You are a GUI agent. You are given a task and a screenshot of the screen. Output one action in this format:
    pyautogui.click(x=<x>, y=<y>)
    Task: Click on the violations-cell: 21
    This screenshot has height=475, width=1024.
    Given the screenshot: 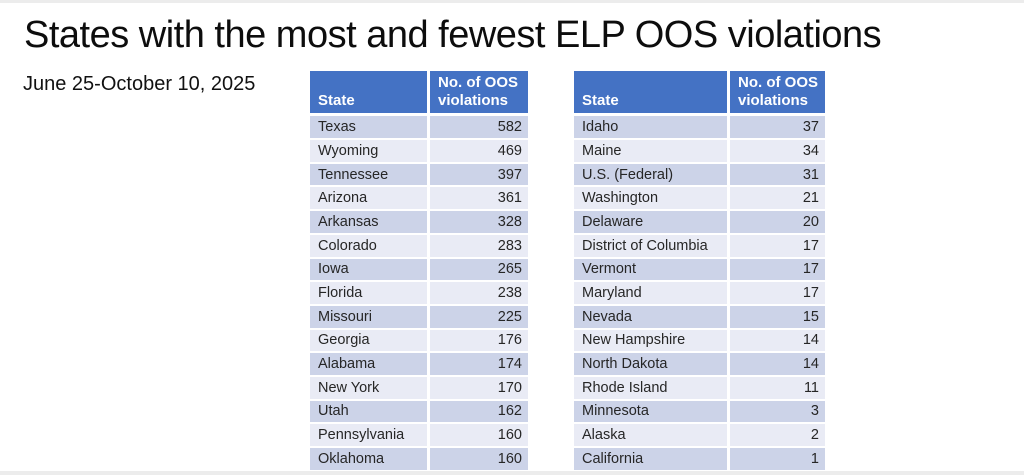 What is the action you would take?
    pyautogui.click(x=776, y=199)
    